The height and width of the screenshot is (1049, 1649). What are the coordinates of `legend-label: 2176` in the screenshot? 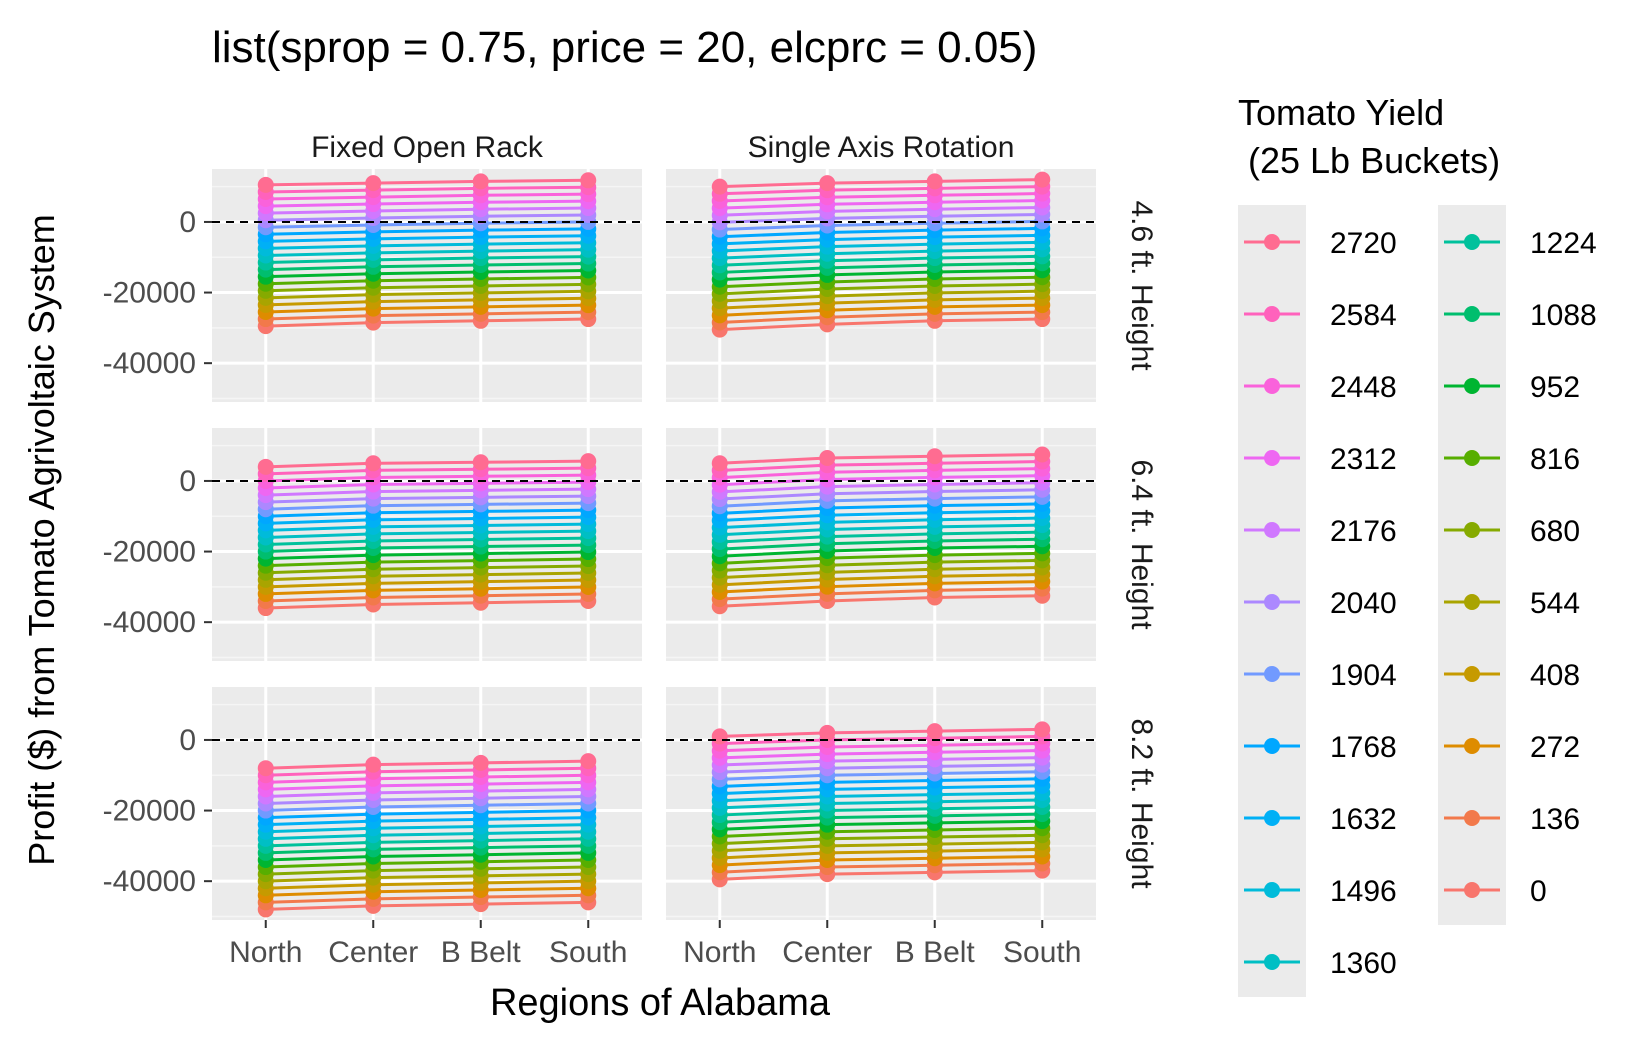 It's located at (1363, 531).